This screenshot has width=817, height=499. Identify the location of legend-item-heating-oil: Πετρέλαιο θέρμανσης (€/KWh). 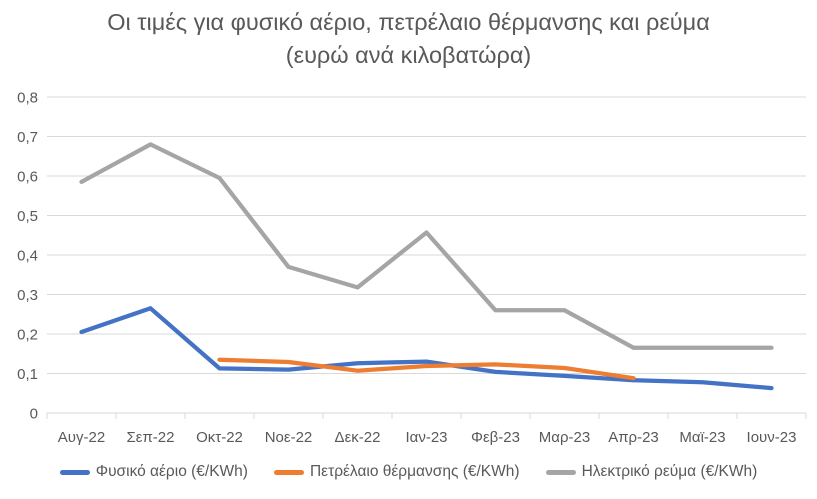
(396, 472).